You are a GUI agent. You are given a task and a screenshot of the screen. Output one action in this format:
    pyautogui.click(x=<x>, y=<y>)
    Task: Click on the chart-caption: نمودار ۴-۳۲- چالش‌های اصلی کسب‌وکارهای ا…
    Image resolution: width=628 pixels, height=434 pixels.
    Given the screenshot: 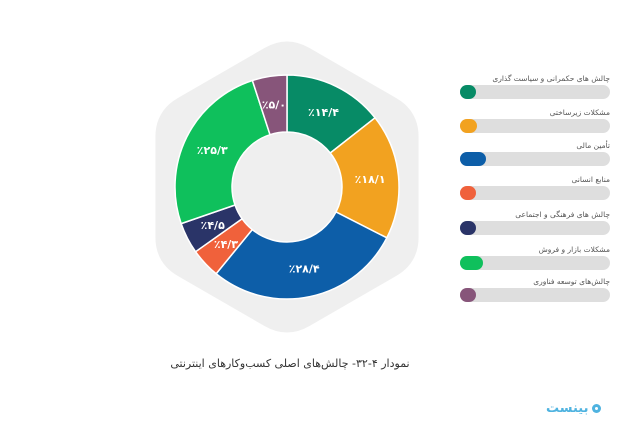 What is the action you would take?
    pyautogui.click(x=290, y=363)
    